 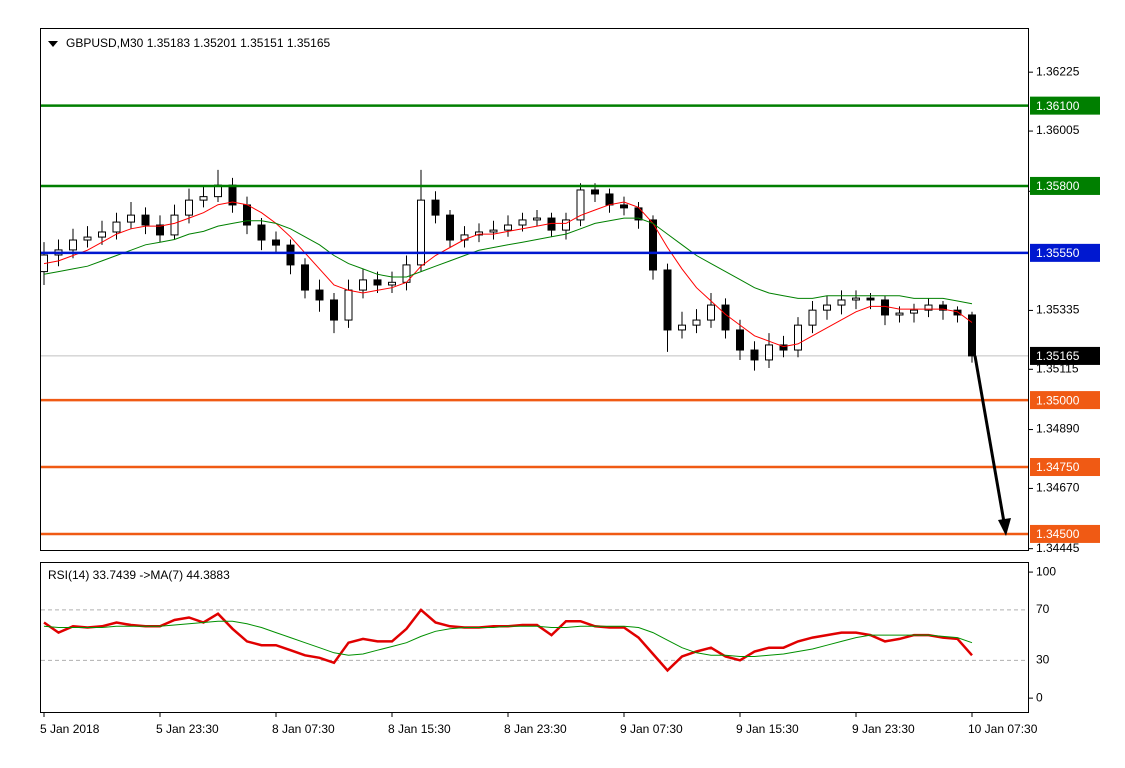 I want to click on y-tick-label: 0, so click(x=1039, y=697).